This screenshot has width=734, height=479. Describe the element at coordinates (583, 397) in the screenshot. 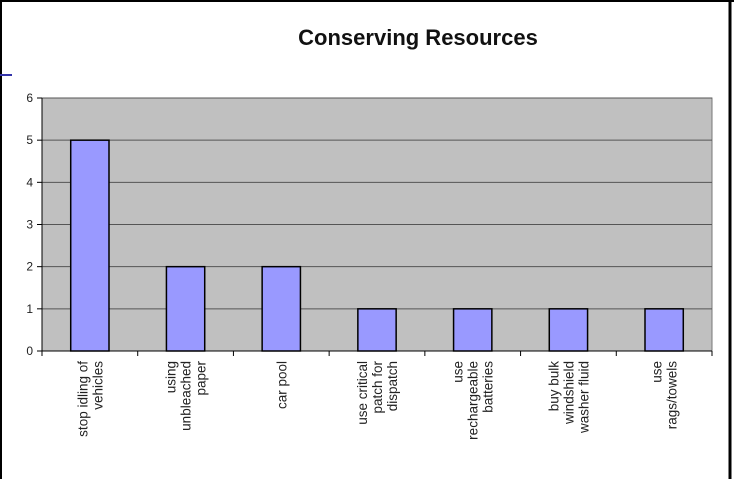

I see `category-label-line: washer fluid` at that location.